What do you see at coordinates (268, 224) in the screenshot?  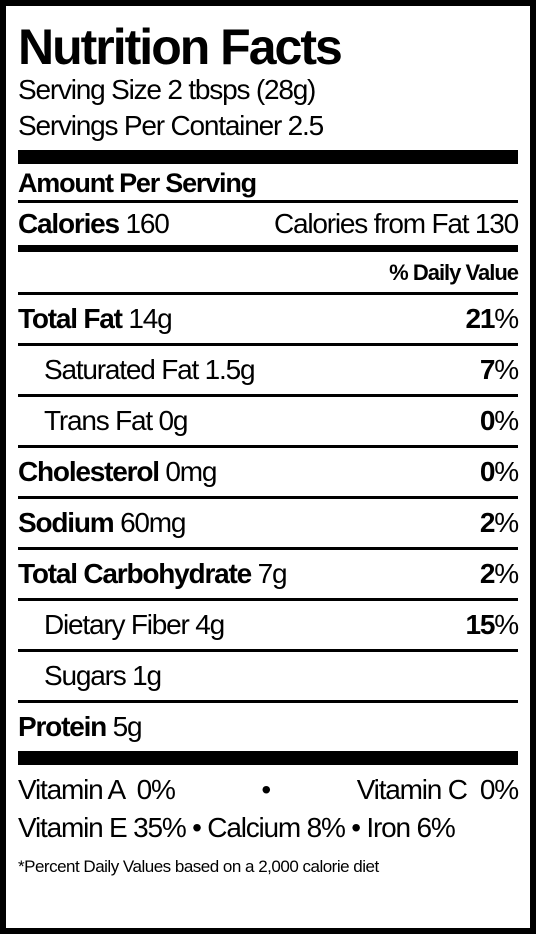 I see `calories-row: Calories 160 Calories from Fat 130` at bounding box center [268, 224].